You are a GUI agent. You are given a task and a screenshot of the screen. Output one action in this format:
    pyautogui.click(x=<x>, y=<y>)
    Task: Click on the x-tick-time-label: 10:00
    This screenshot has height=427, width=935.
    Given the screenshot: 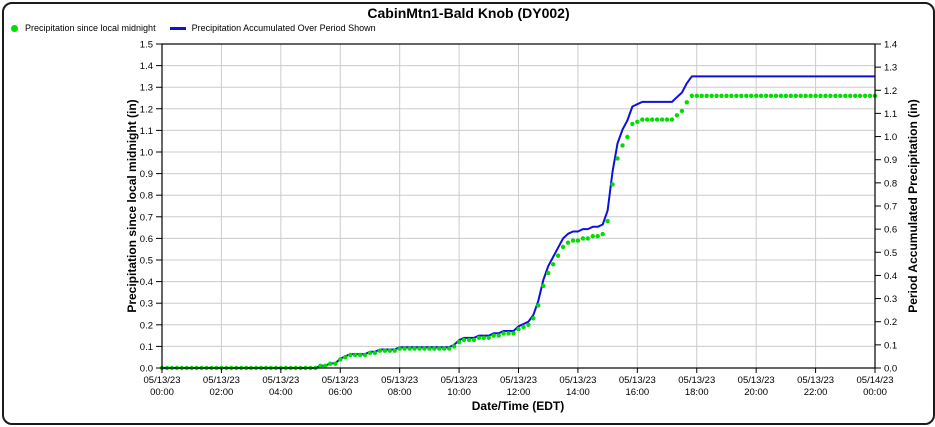 What is the action you would take?
    pyautogui.click(x=459, y=392)
    